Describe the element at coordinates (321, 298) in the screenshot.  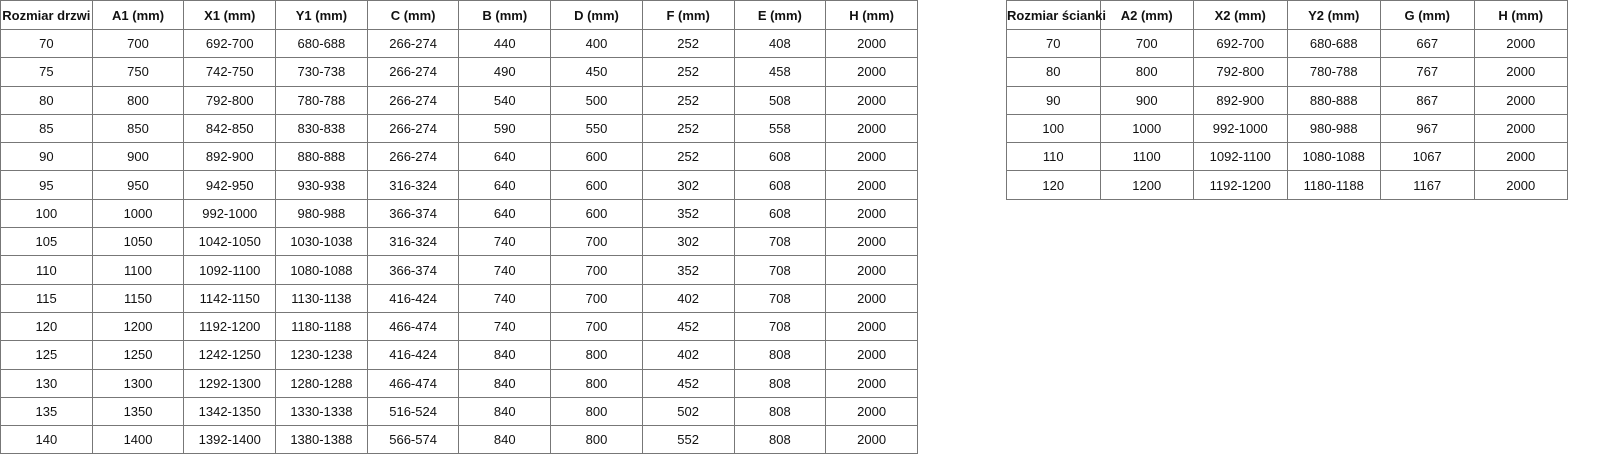
I see `table-cell: 1130-1138` at that location.